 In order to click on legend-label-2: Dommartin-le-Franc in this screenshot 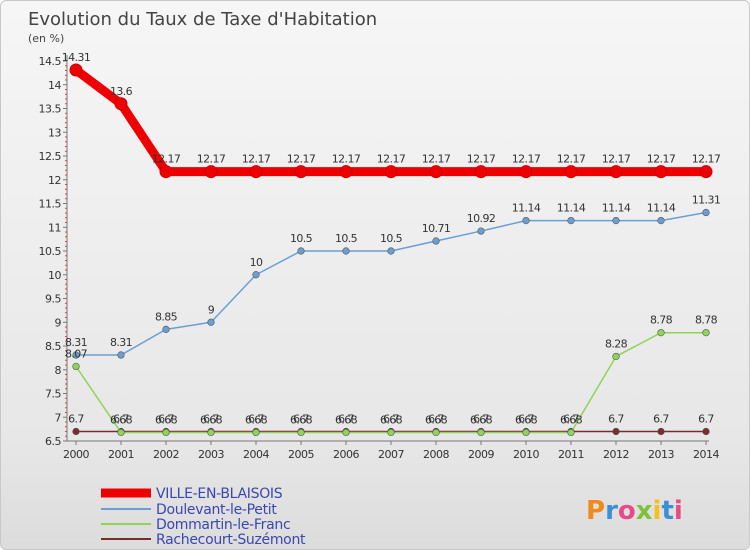, I will do `click(223, 525)`.